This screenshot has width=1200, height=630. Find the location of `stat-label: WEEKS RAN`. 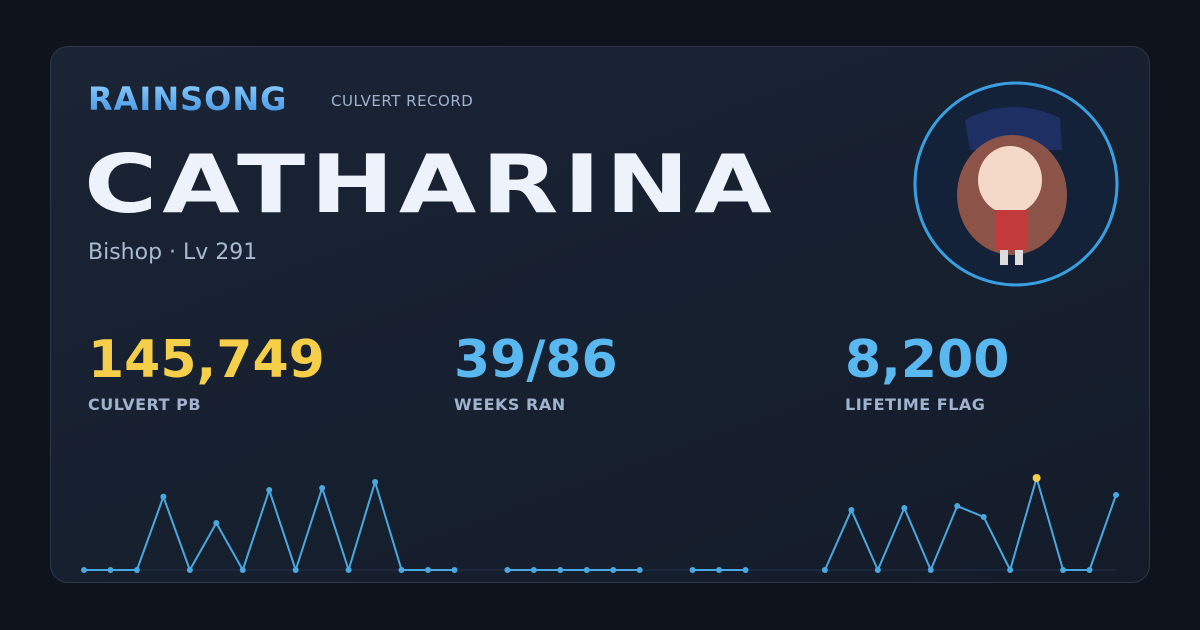

stat-label: WEEKS RAN is located at coordinates (510, 404).